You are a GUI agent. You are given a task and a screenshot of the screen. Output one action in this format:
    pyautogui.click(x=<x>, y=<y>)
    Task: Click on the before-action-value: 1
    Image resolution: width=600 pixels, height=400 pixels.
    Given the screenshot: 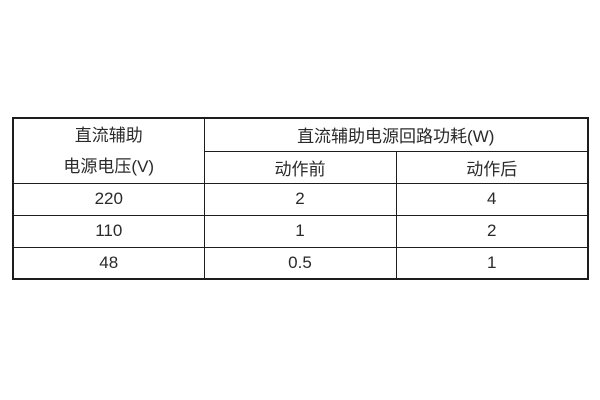 What is the action you would take?
    pyautogui.click(x=300, y=231)
    